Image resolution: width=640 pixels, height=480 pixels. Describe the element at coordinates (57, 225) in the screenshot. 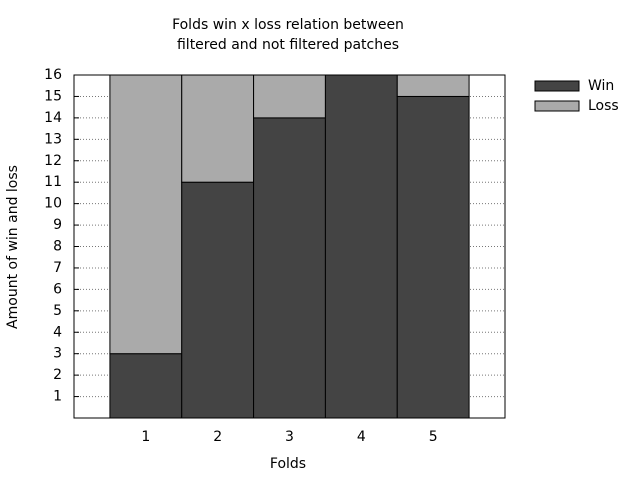

I see `y-tick-label: 9` at that location.